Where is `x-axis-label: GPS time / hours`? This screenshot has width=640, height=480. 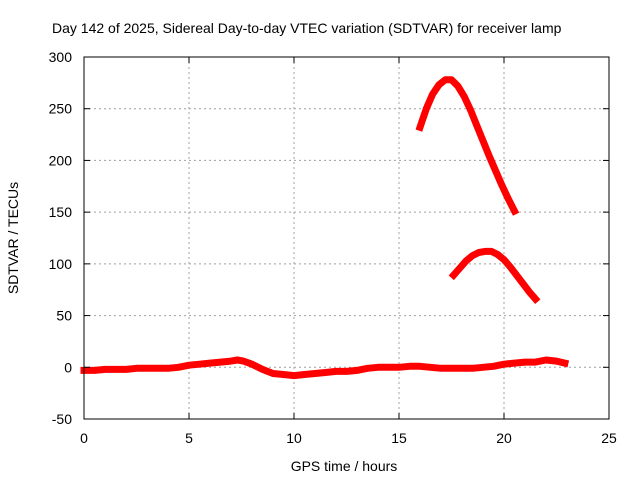 x-axis-label: GPS time / hours is located at coordinates (344, 466).